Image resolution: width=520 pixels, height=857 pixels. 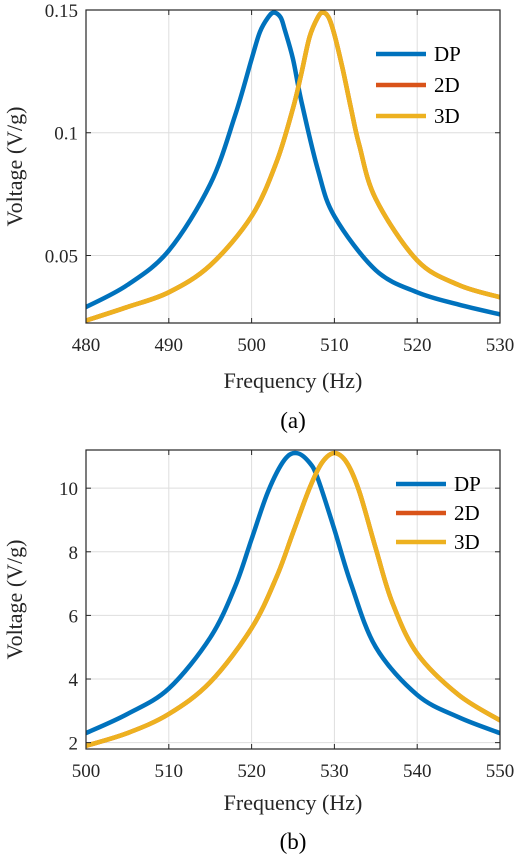 I want to click on y-tick-label: 4, so click(x=74, y=680).